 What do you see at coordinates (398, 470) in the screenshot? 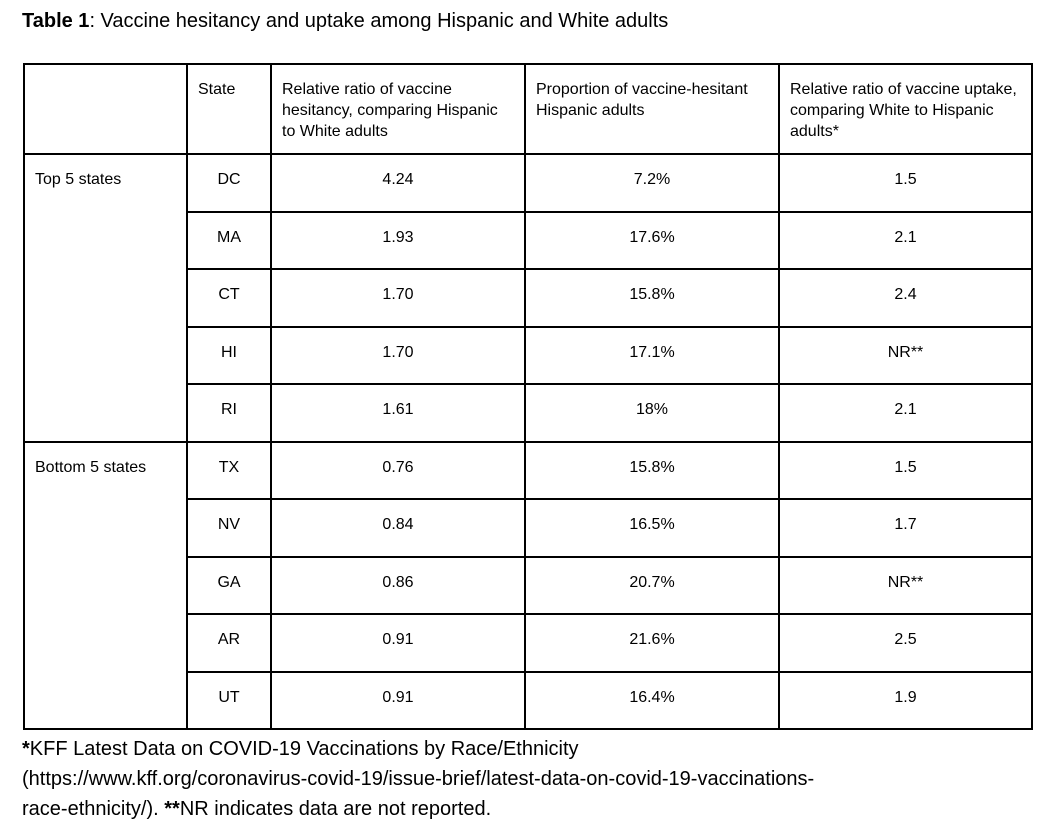
I see `hesitancy-ratio-cell: 0.76` at bounding box center [398, 470].